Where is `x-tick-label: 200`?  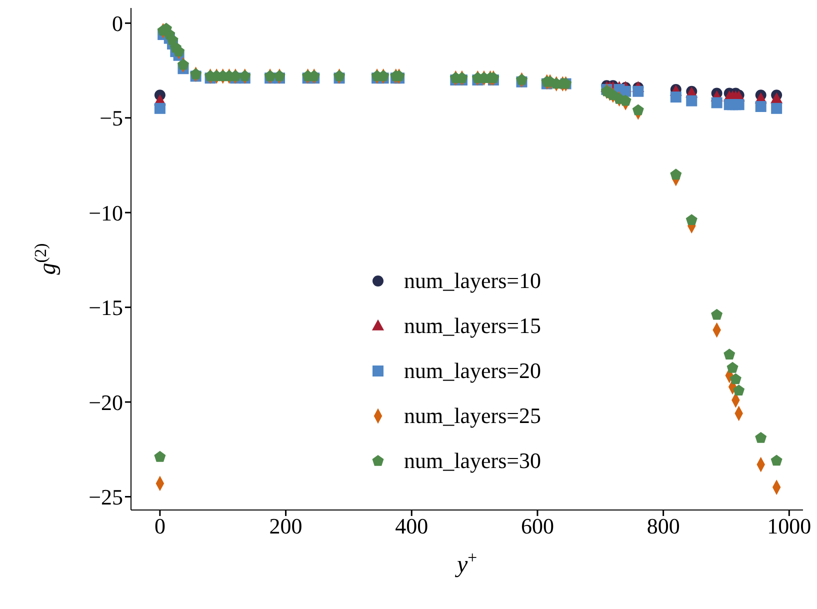 x-tick-label: 200 is located at coordinates (285, 526).